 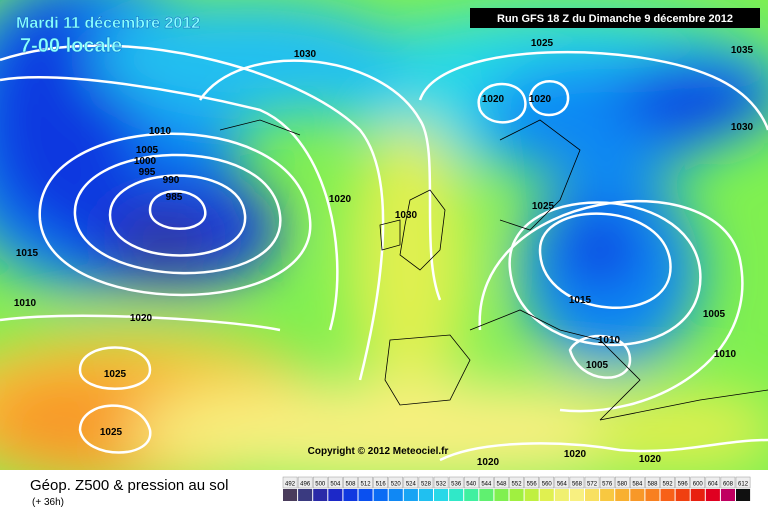 I want to click on scale-label: 592, so click(x=668, y=485).